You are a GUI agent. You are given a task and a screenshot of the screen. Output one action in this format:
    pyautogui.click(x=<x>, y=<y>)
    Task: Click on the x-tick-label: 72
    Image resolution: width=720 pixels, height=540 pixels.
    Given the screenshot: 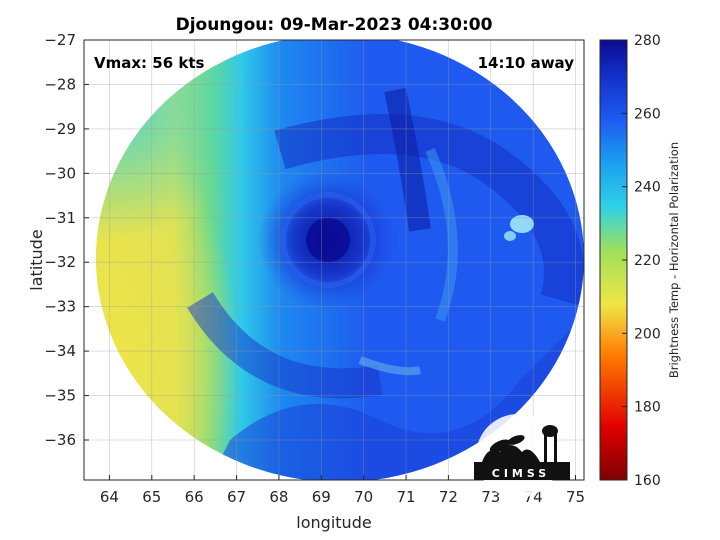 What is the action you would take?
    pyautogui.click(x=448, y=497)
    